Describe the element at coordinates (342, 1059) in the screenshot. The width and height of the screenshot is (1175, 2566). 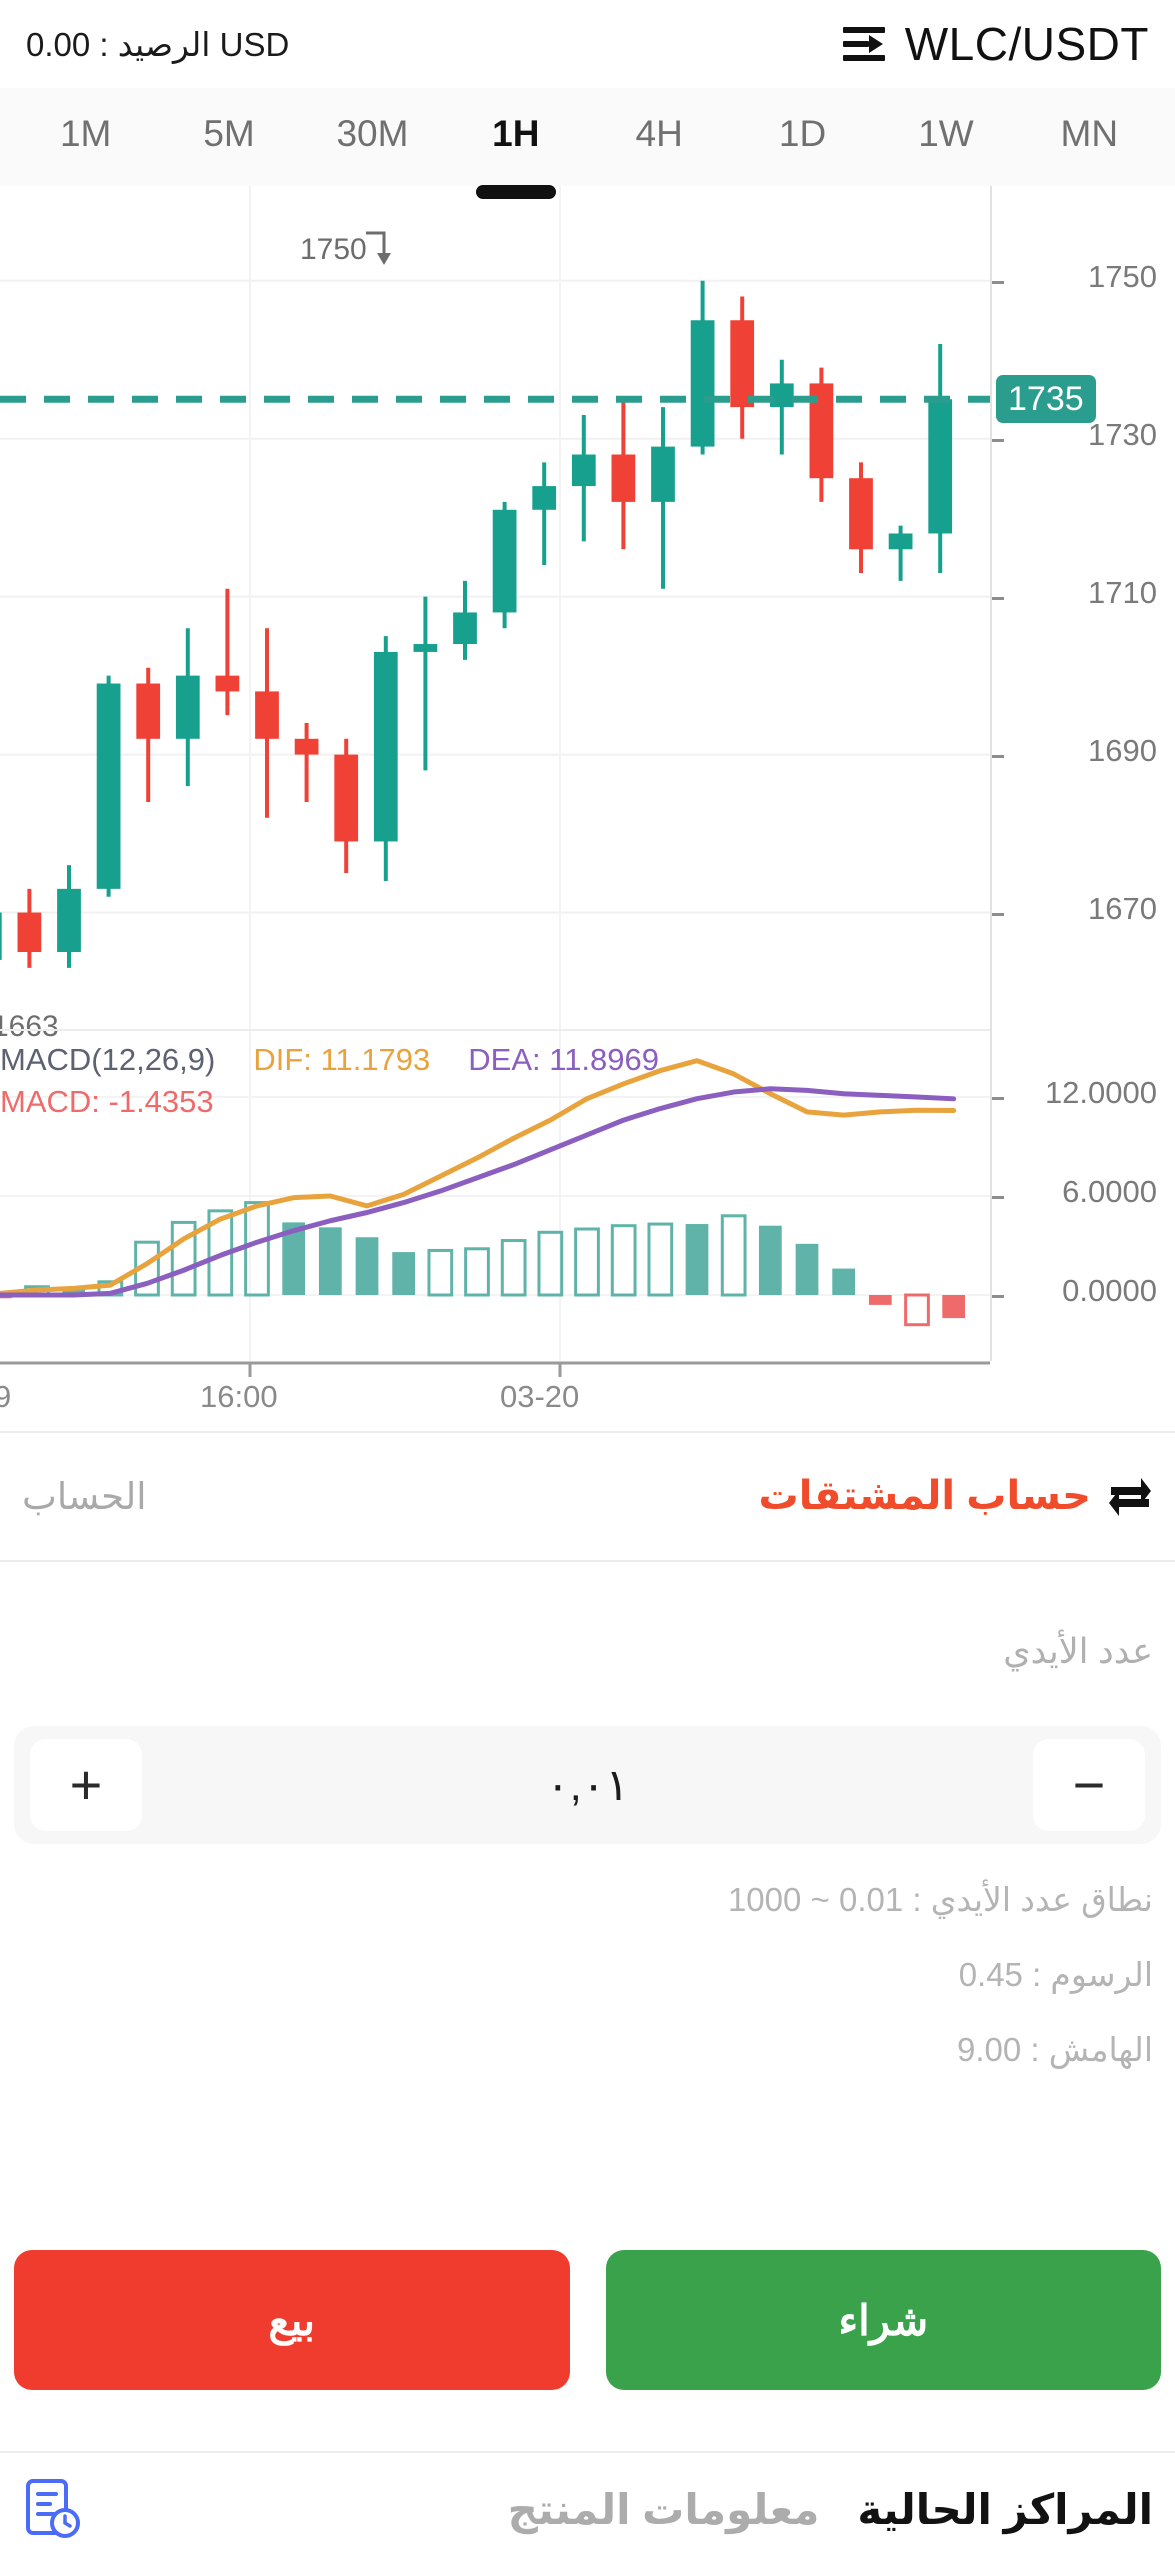
I see `macd-dif-value: DIF: 11.1793` at that location.